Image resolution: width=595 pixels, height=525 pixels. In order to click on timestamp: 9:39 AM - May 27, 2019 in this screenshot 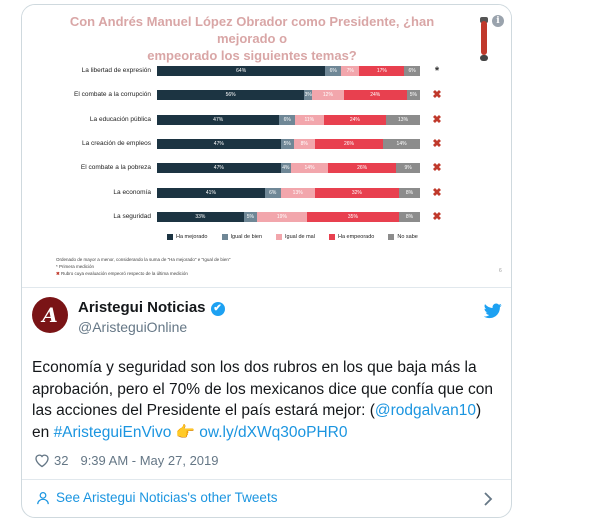, I will do `click(149, 460)`.